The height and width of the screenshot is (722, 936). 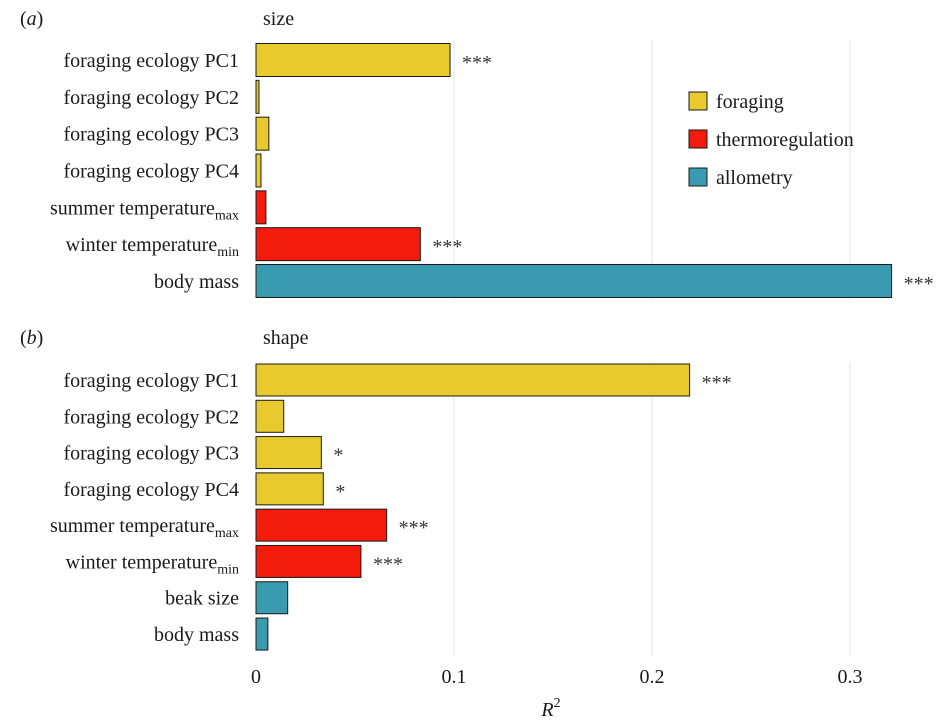 I want to click on panel-title: shape, so click(x=286, y=338).